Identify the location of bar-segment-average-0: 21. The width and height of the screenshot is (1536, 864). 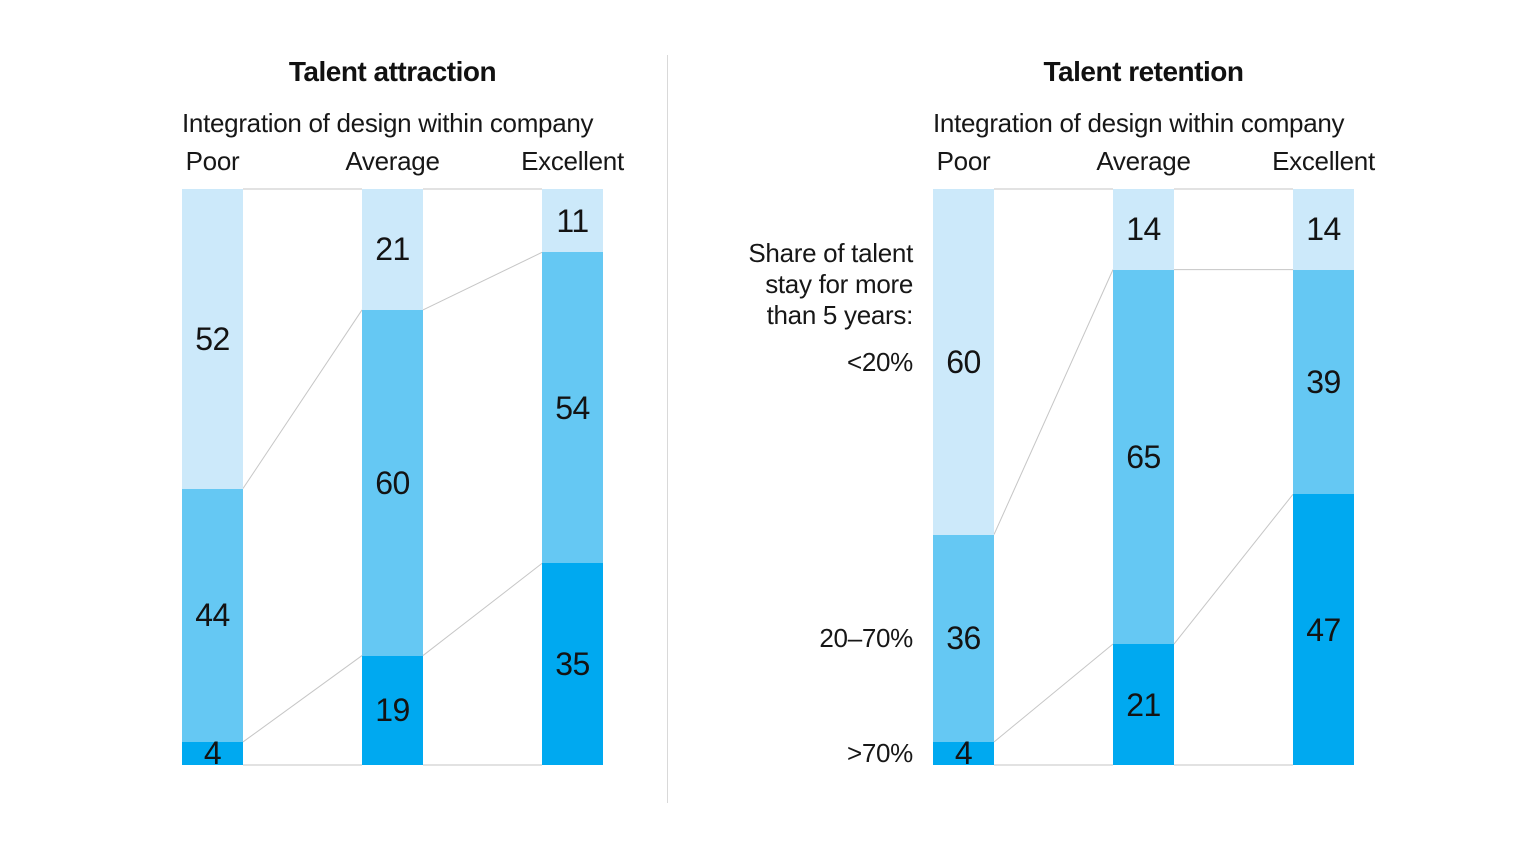
(392, 249).